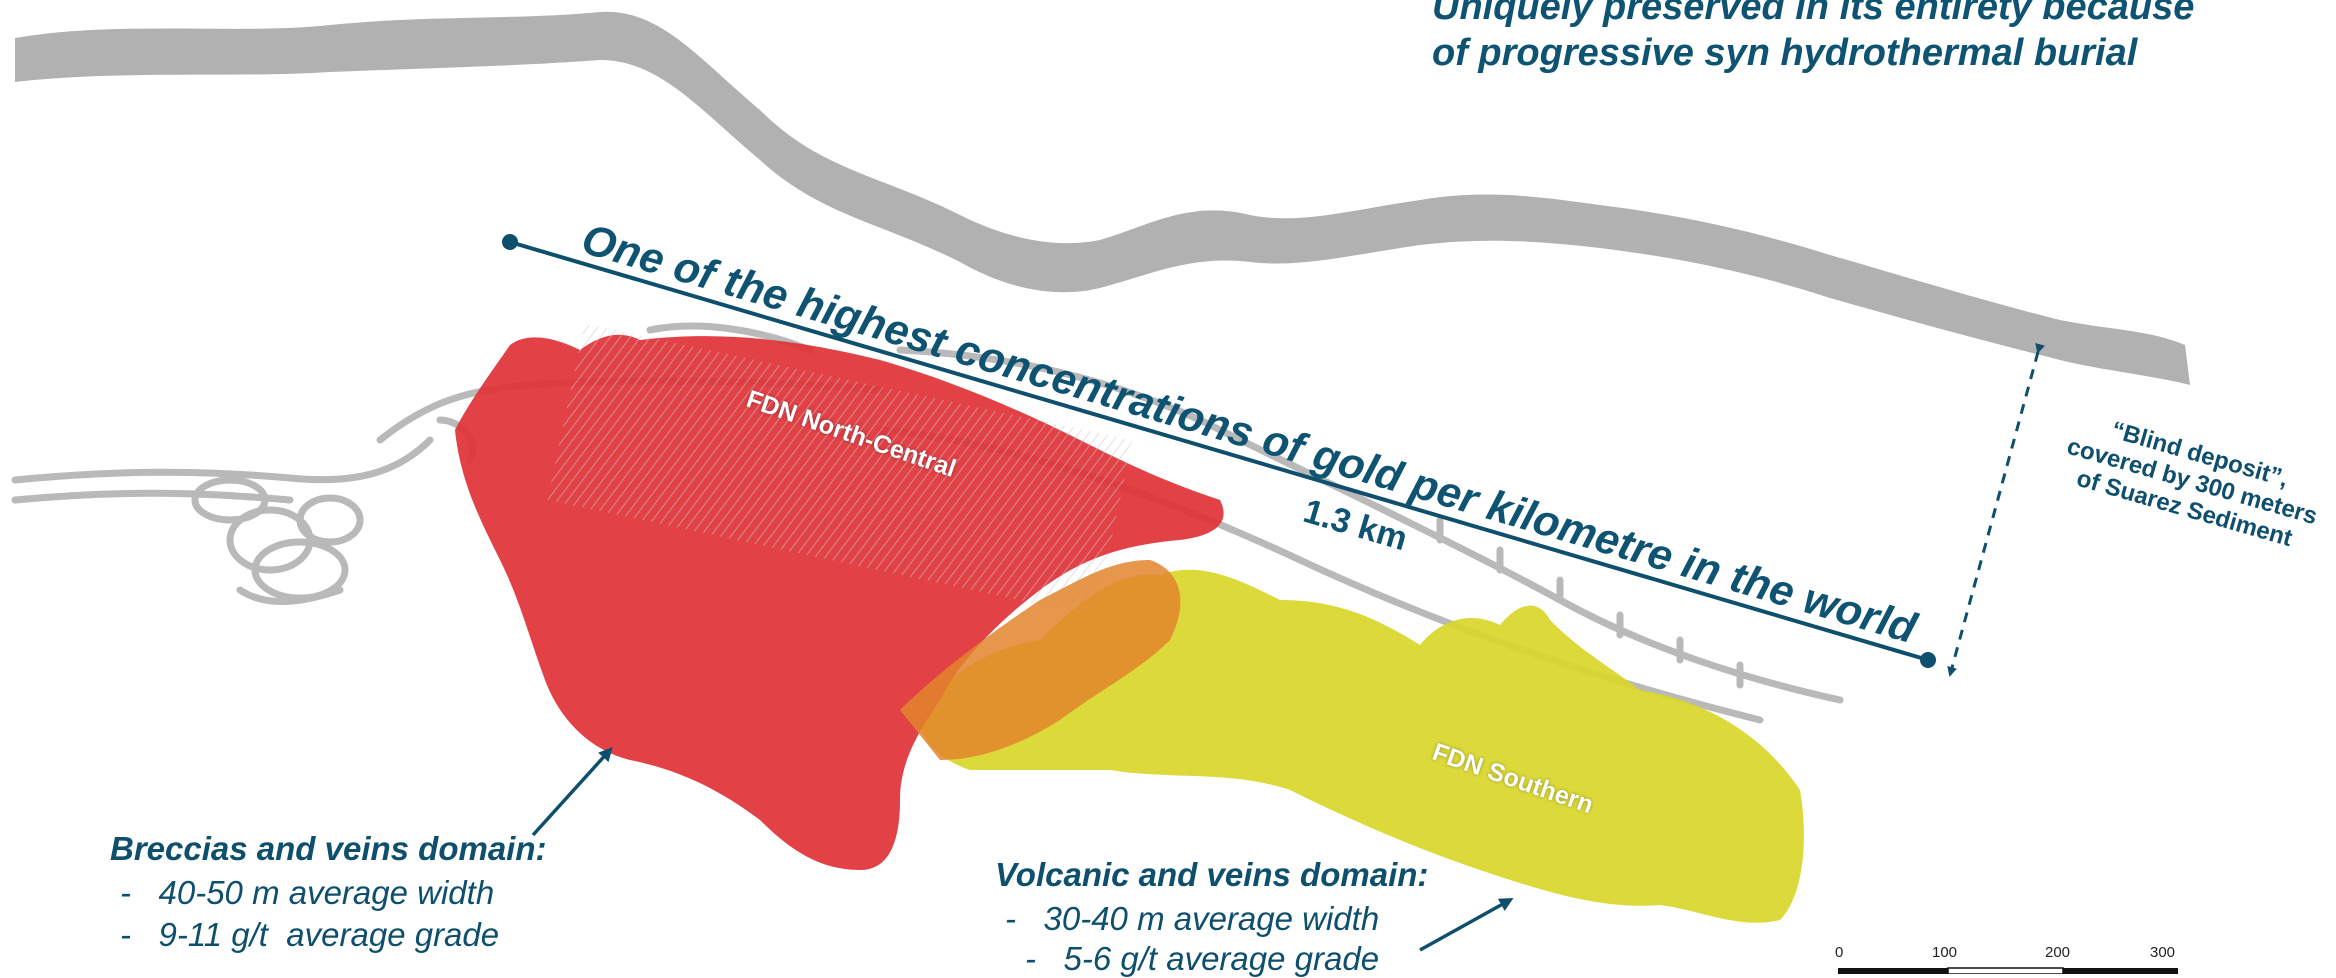 The image size is (2336, 978). What do you see at coordinates (1040, 660) in the screenshot?
I see `mixed-zone` at bounding box center [1040, 660].